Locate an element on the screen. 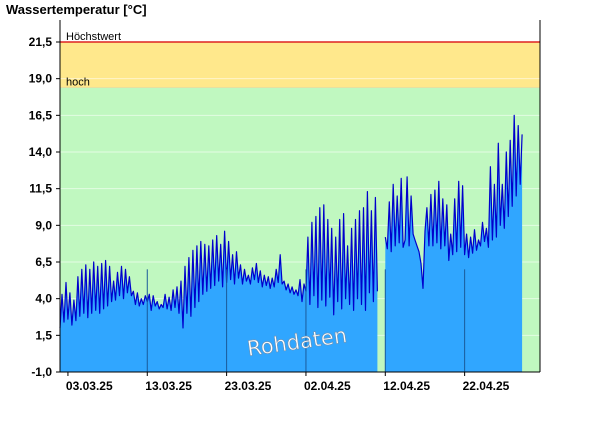  x-tick-label: 13.03.25 is located at coordinates (168, 386).